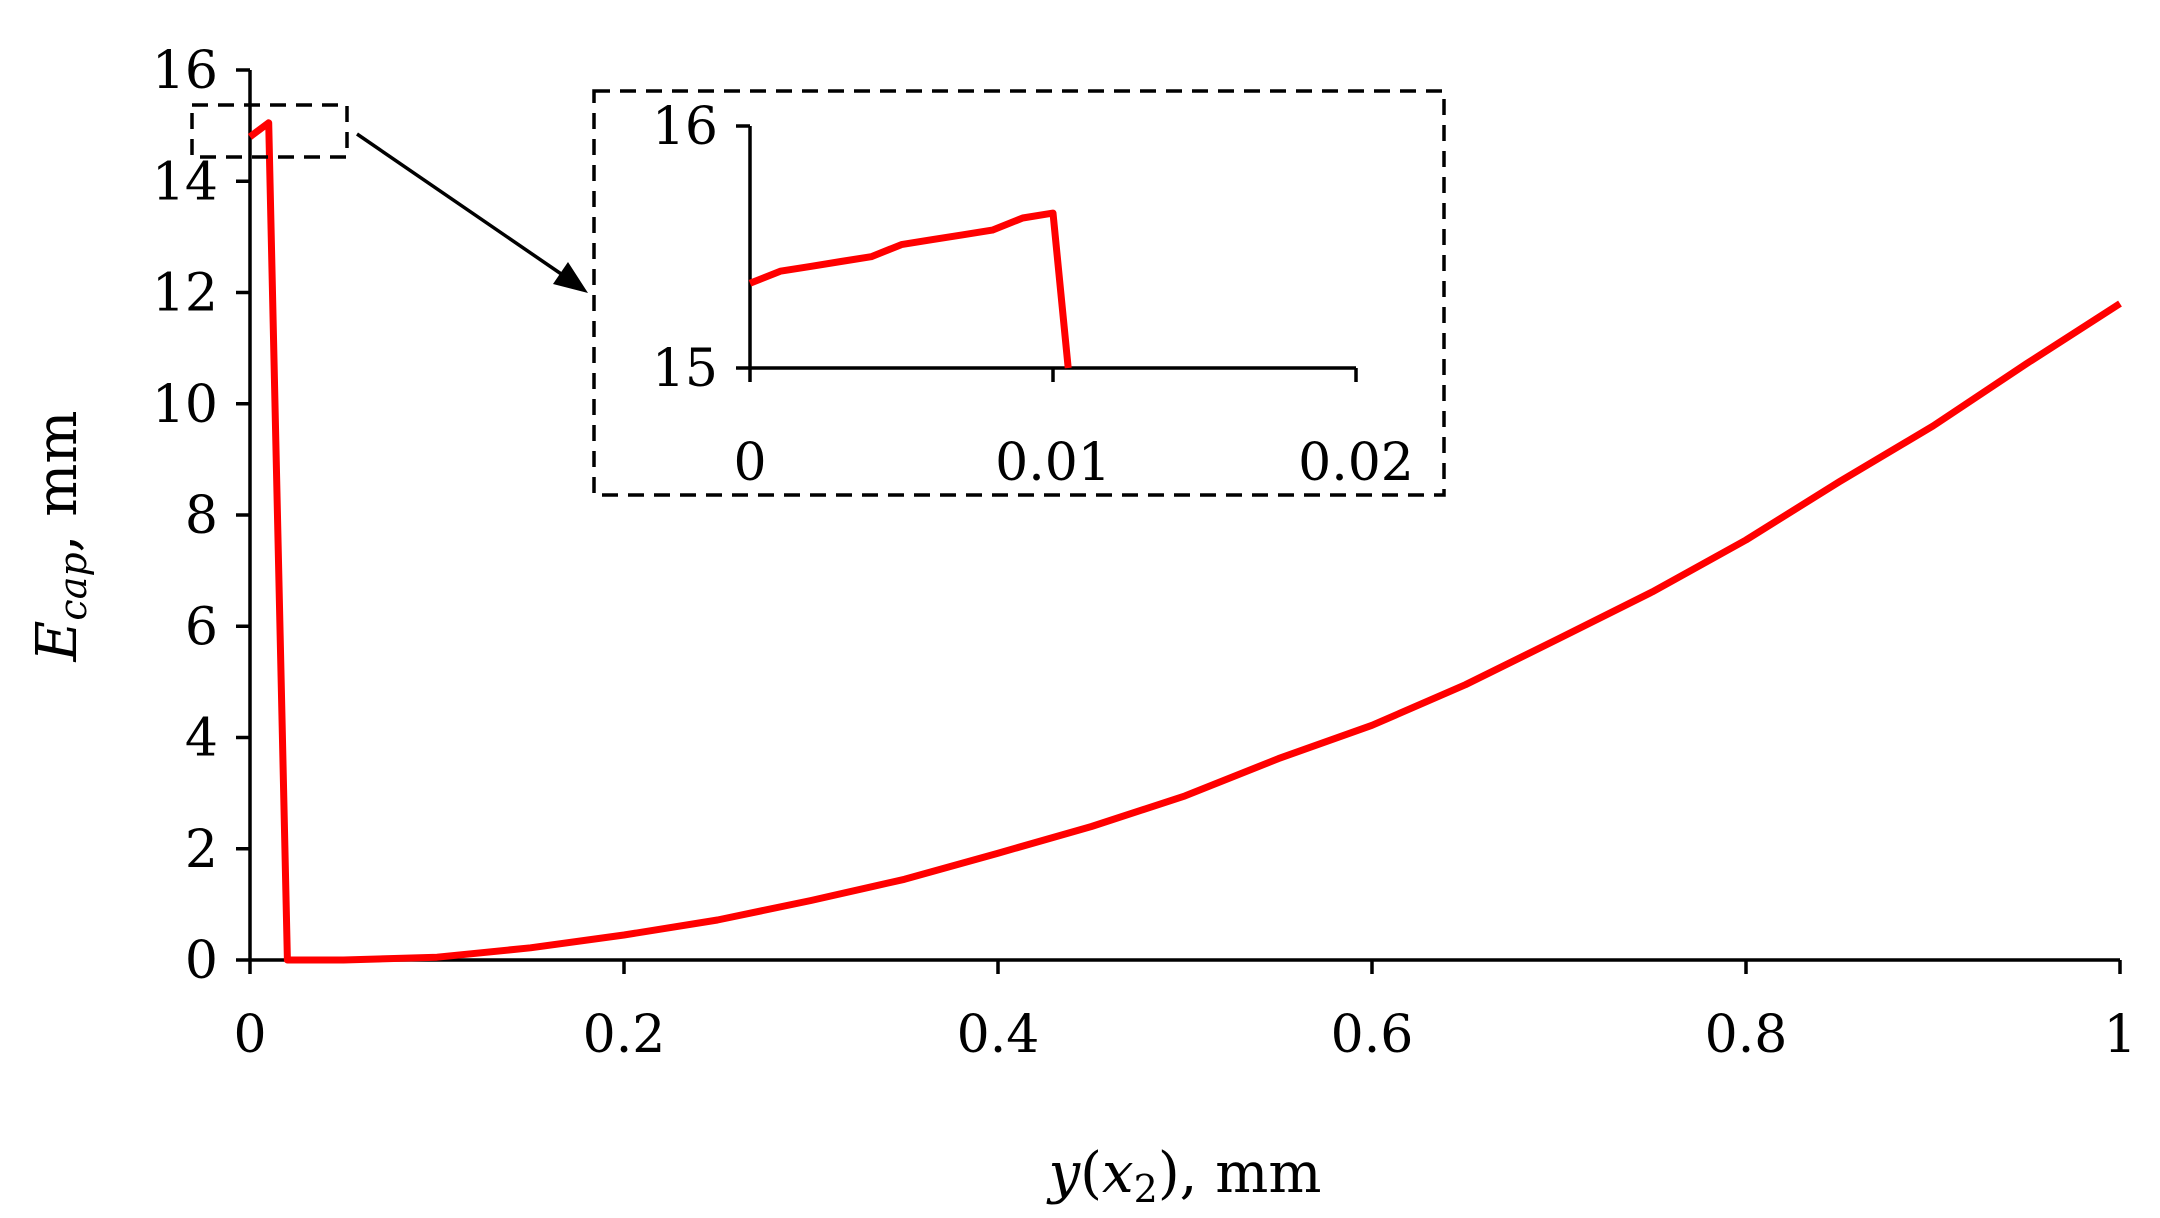 The height and width of the screenshot is (1218, 2160). I want to click on x-label-symbol: y, so click(1064, 1173).